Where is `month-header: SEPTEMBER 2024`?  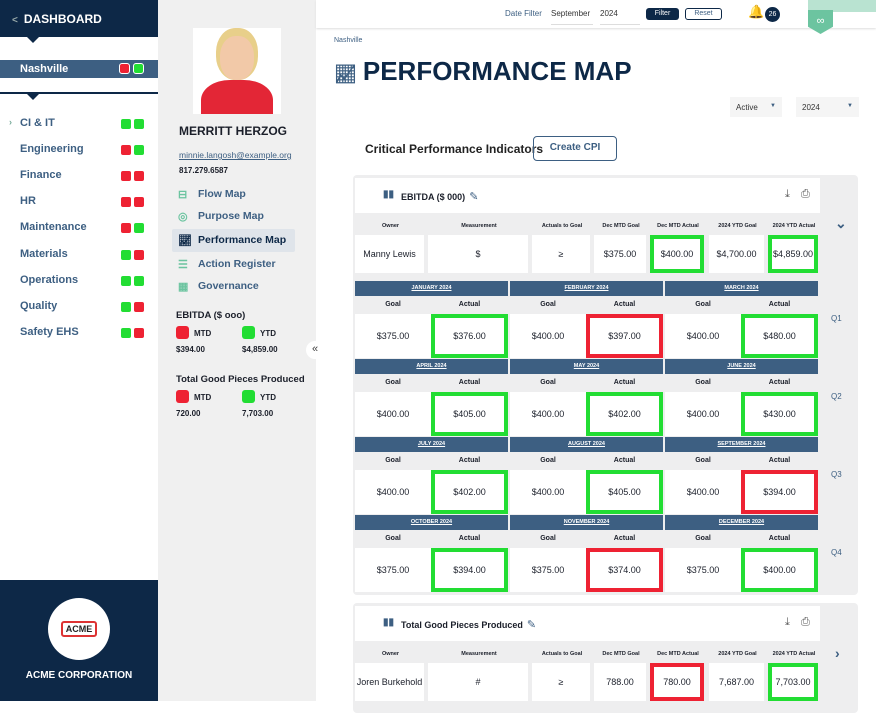 month-header: SEPTEMBER 2024 is located at coordinates (741, 444).